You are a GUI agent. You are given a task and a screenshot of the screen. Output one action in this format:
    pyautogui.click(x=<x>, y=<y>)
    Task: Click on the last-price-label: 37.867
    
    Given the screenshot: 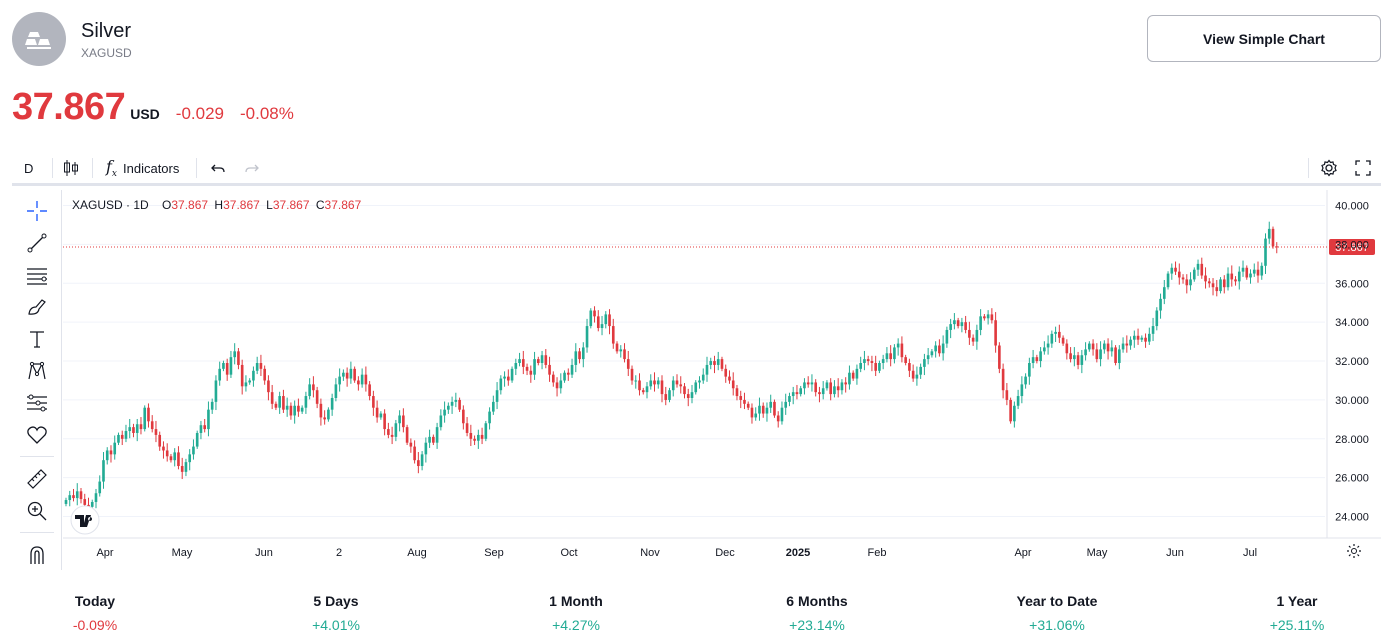 What is the action you would take?
    pyautogui.click(x=1352, y=248)
    